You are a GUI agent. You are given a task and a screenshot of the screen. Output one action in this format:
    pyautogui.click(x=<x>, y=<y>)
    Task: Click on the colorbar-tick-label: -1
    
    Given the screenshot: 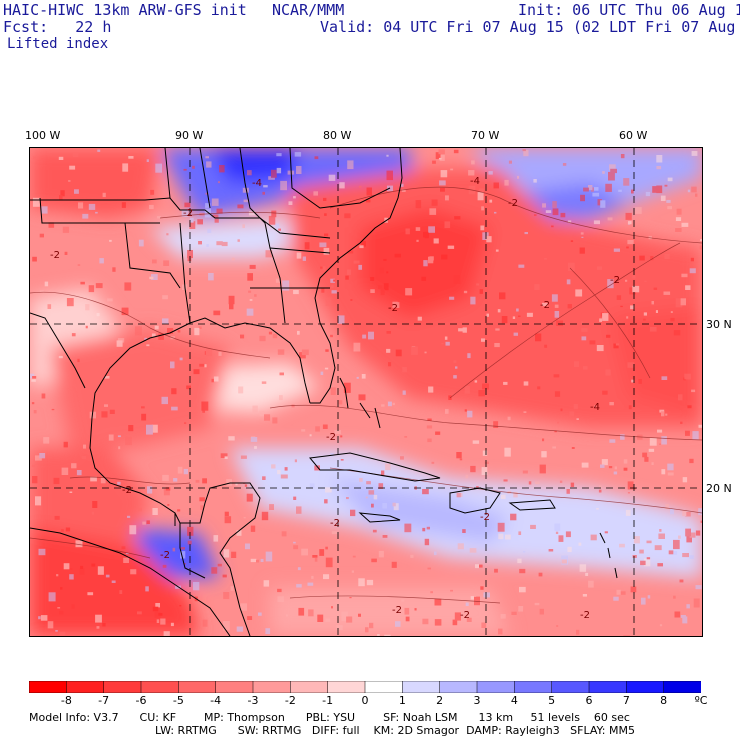 What is the action you would take?
    pyautogui.click(x=328, y=700)
    